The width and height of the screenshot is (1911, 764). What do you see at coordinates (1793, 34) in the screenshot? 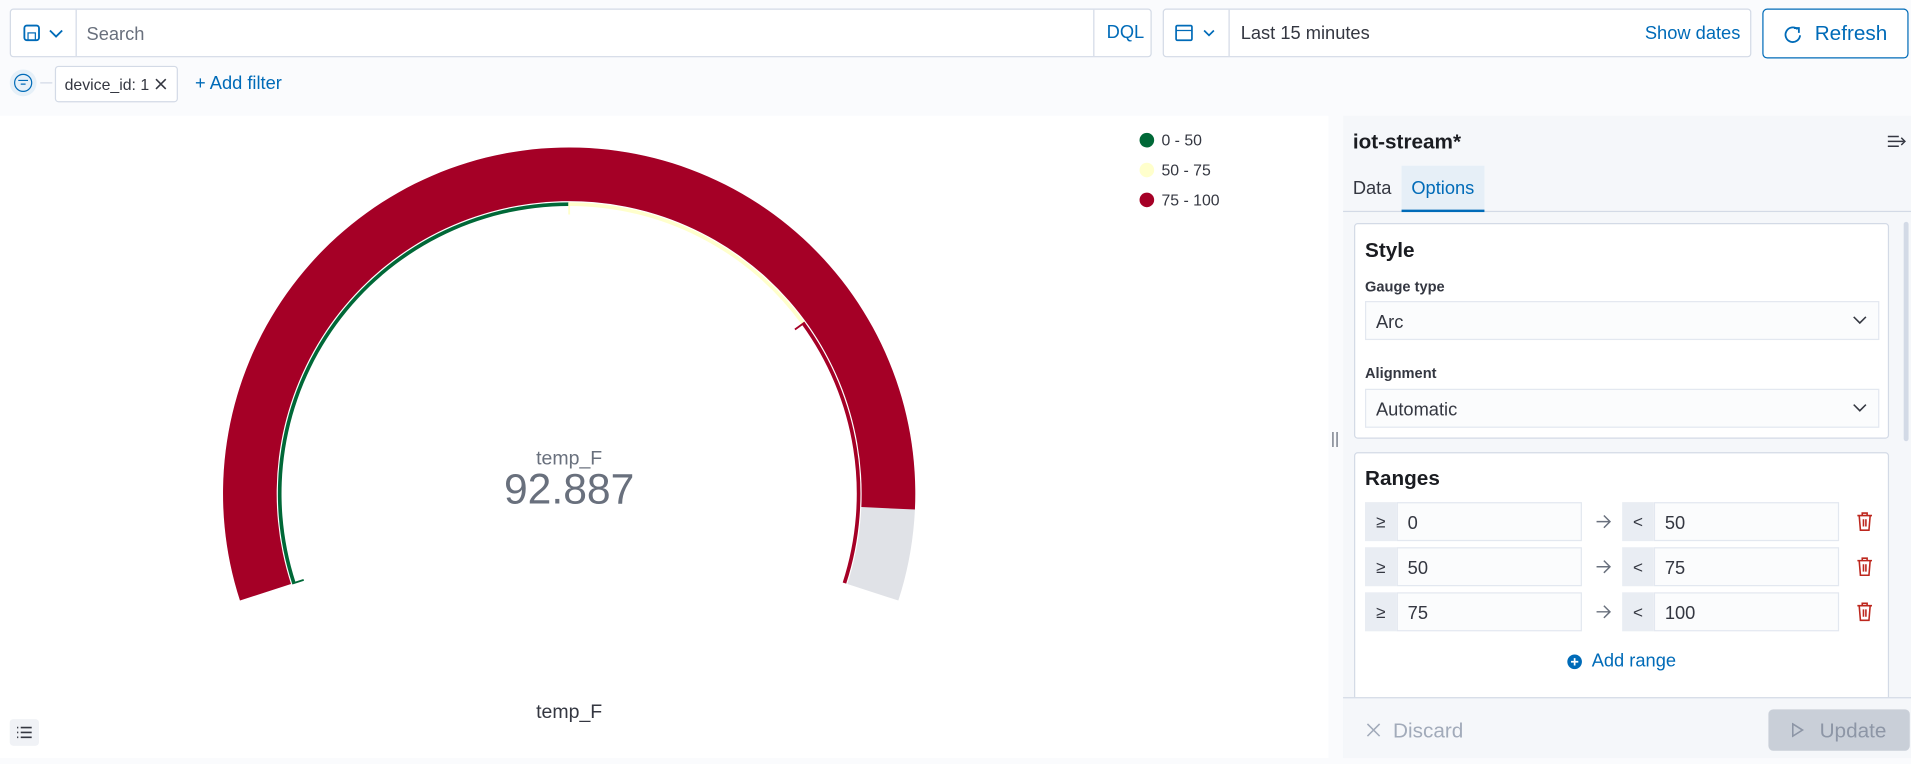
I see `refresh-icon` at bounding box center [1793, 34].